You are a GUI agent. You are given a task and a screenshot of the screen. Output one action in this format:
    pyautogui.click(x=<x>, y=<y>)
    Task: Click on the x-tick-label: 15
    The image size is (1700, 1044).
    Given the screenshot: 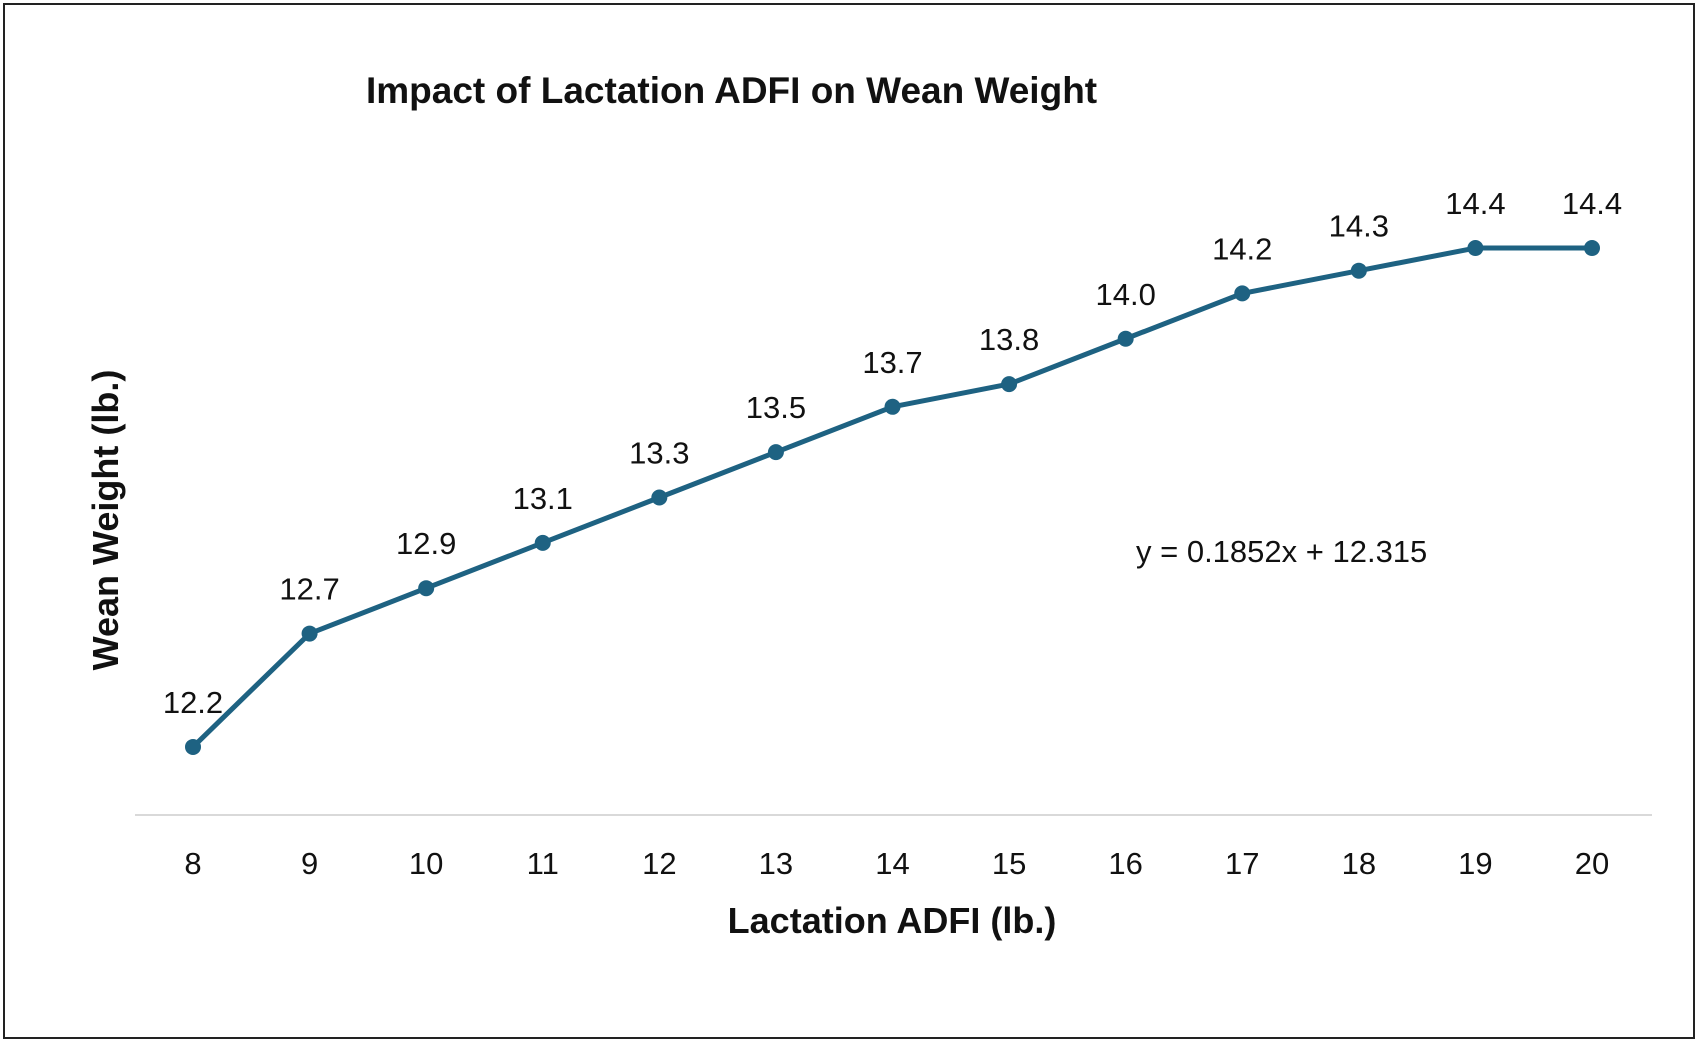 What is the action you would take?
    pyautogui.click(x=1009, y=863)
    